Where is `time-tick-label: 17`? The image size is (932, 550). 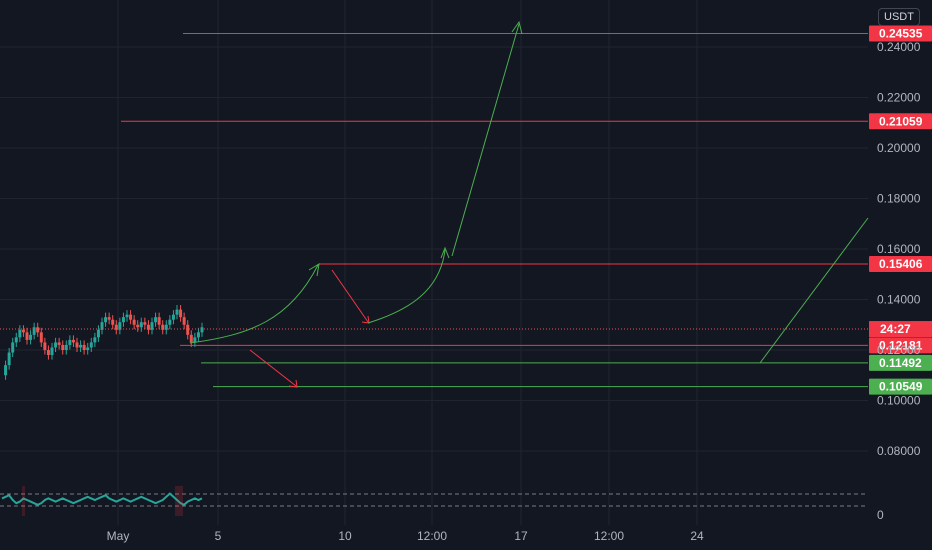
time-tick-label: 17 is located at coordinates (521, 536).